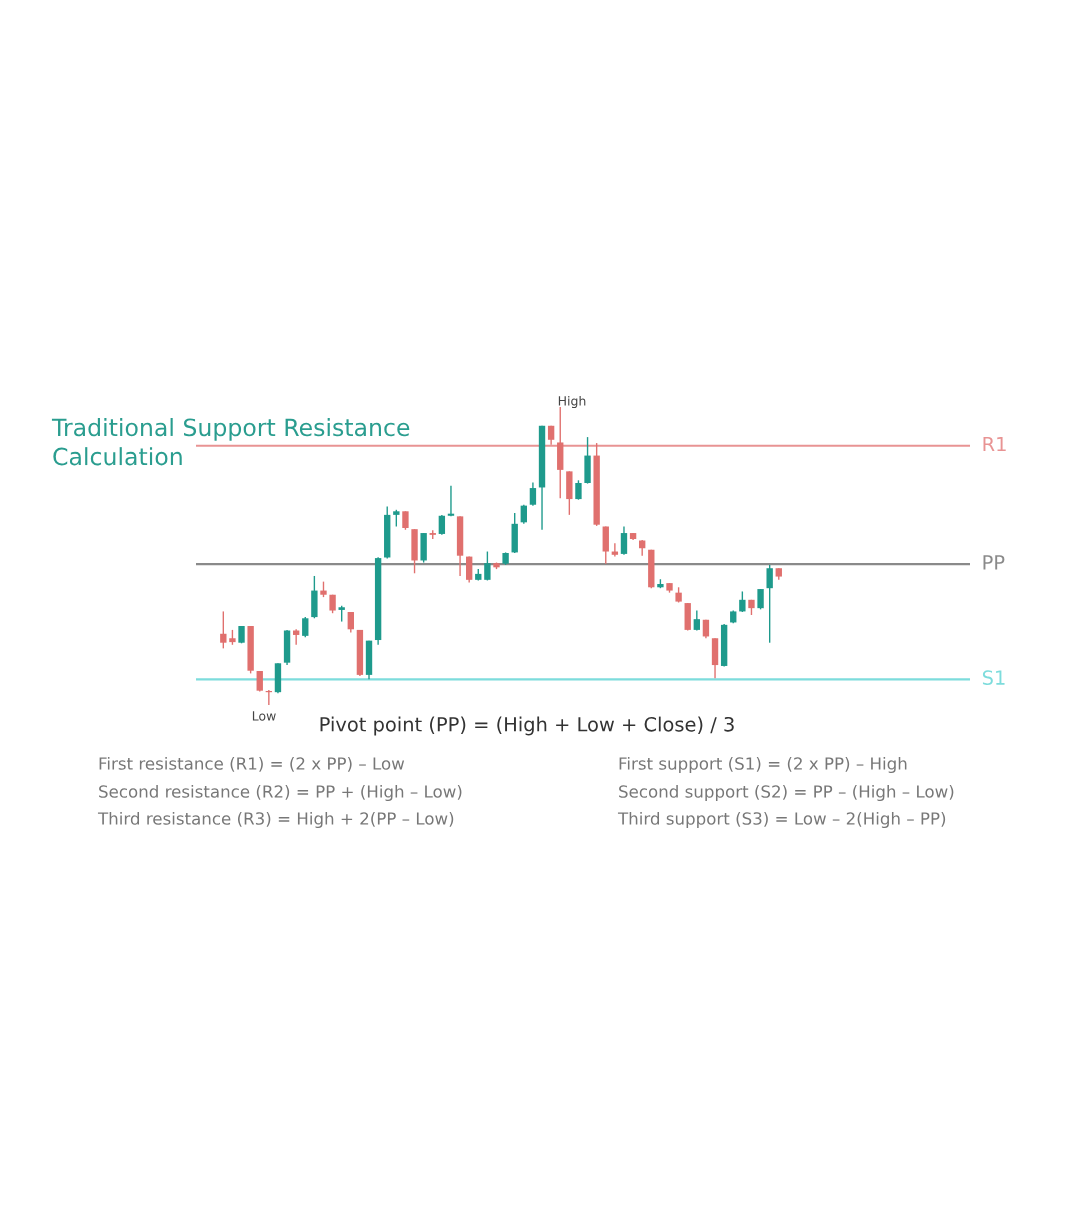 The image size is (1079, 1225). I want to click on ref-line-label: R1, so click(994, 444).